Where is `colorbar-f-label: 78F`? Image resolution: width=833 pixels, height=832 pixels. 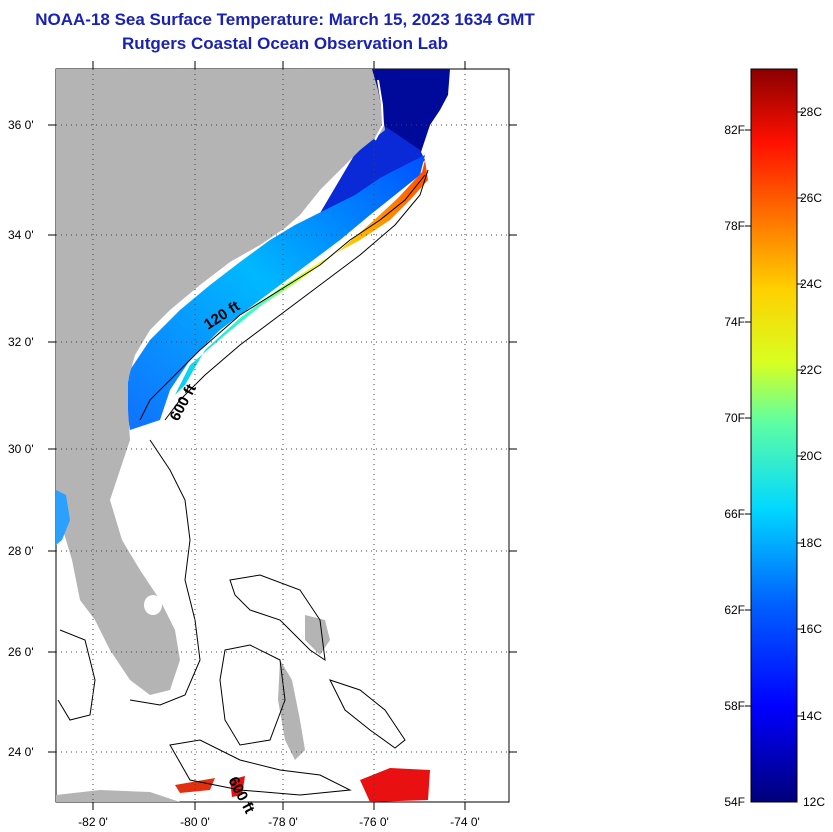
colorbar-f-label: 78F is located at coordinates (734, 226).